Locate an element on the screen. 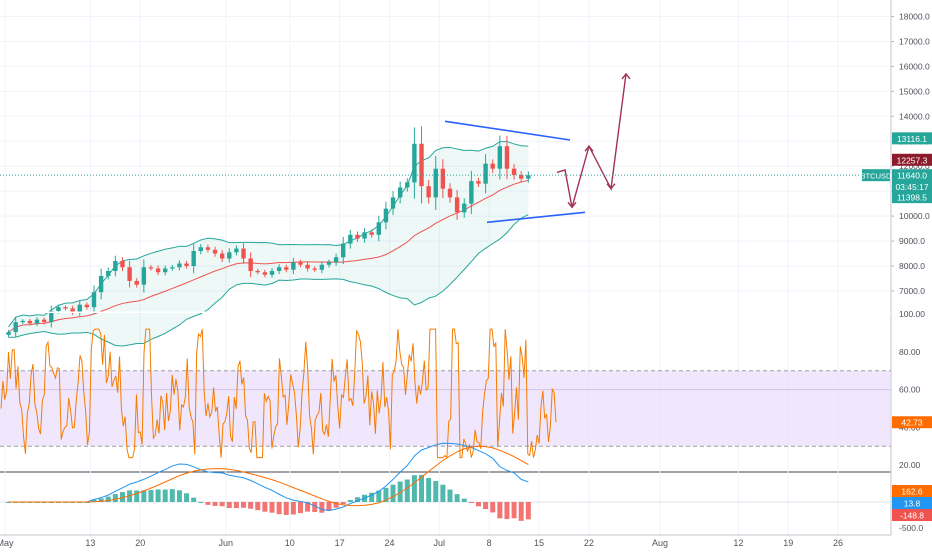 This screenshot has width=932, height=555. macd-badge-label: -148.8 is located at coordinates (912, 516).